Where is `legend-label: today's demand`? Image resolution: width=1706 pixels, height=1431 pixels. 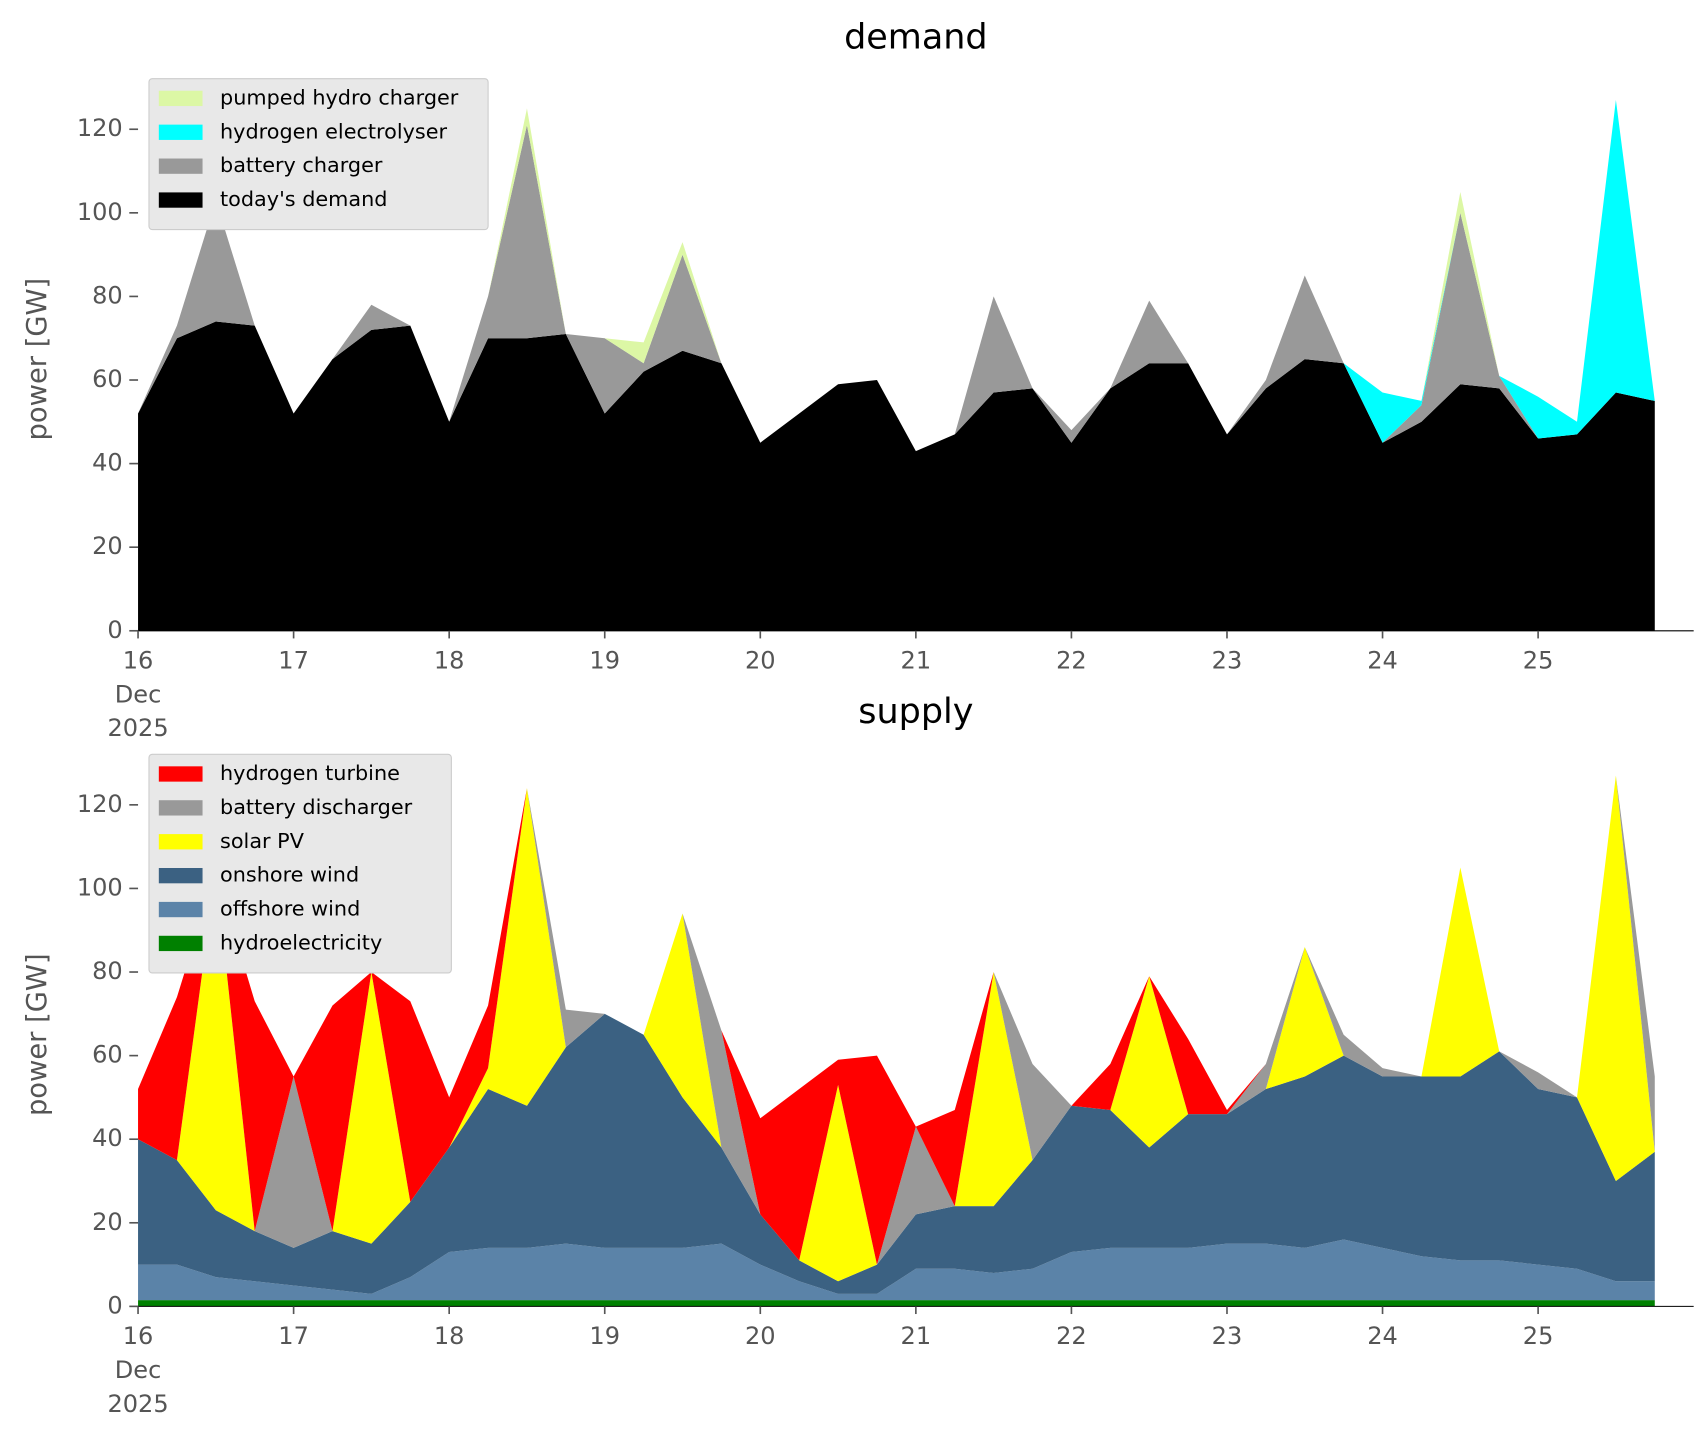 legend-label: today's demand is located at coordinates (303, 199).